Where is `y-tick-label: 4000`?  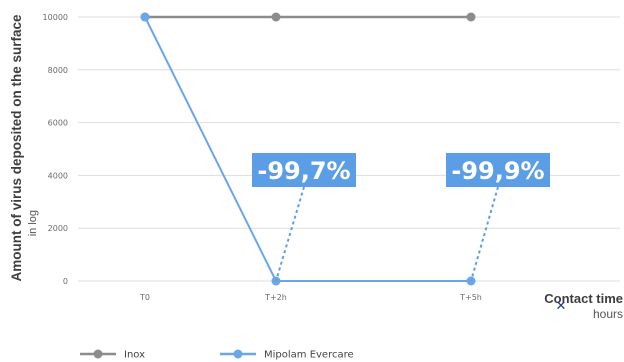 y-tick-label: 4000 is located at coordinates (58, 175).